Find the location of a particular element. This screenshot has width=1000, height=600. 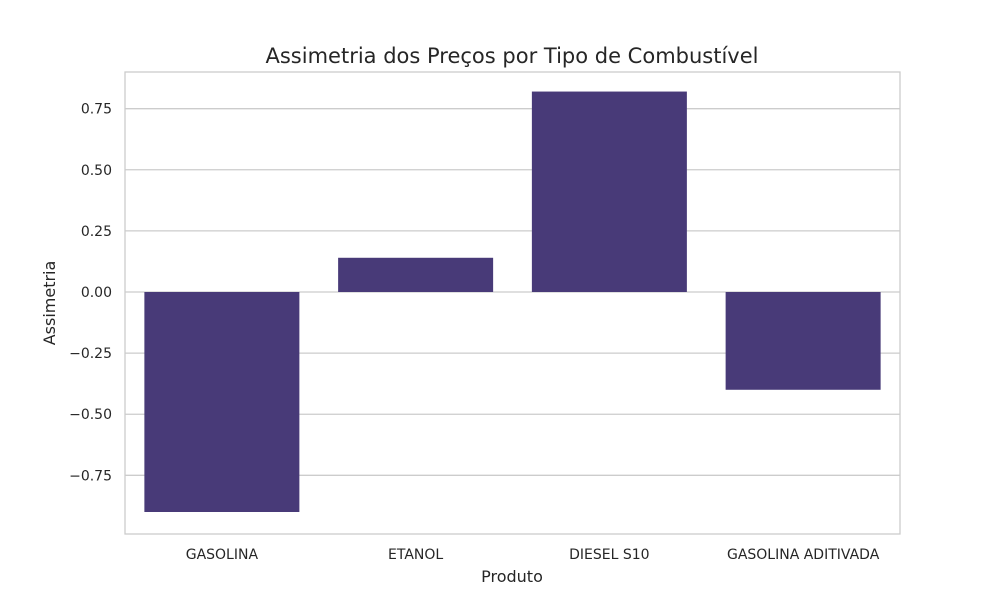

y-axis-label: Assimetria is located at coordinates (49, 303).